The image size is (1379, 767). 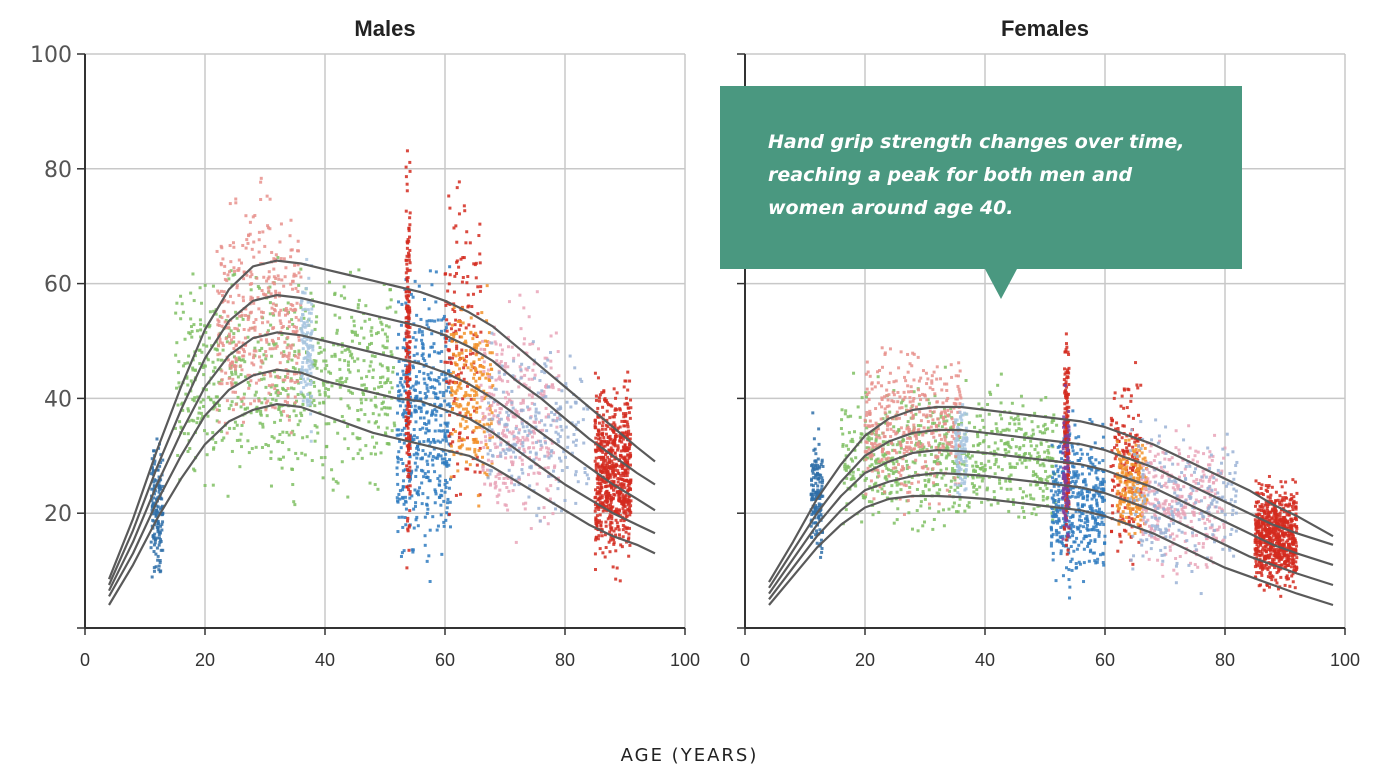 What do you see at coordinates (205, 660) in the screenshot?
I see `x-tick-label: 20` at bounding box center [205, 660].